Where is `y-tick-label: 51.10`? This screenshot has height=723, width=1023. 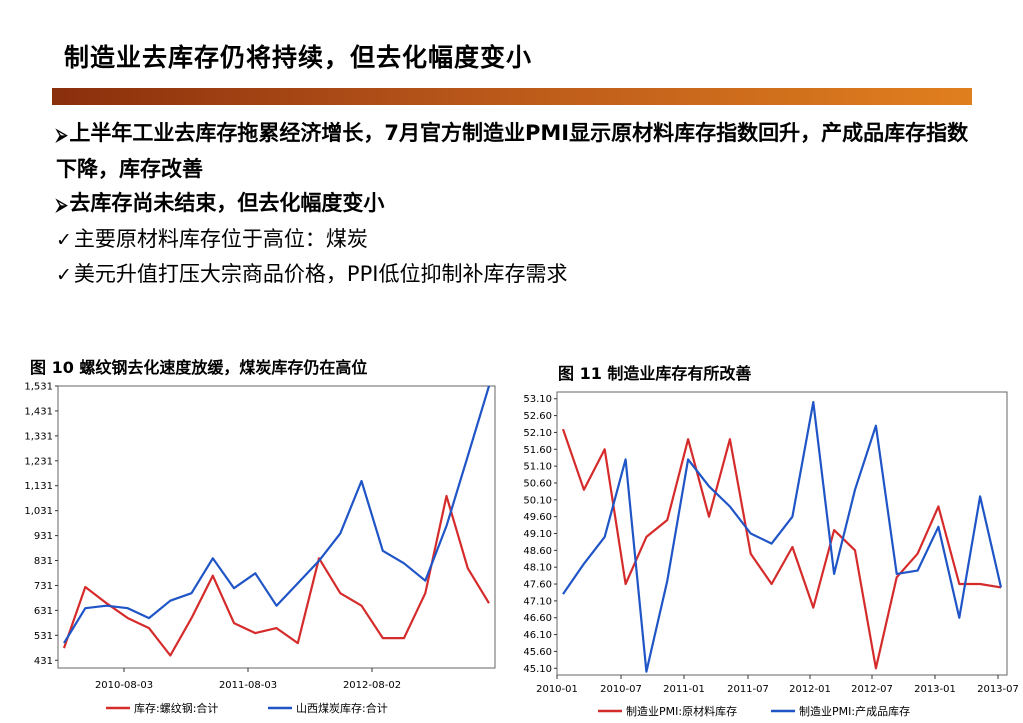 y-tick-label: 51.10 is located at coordinates (537, 467).